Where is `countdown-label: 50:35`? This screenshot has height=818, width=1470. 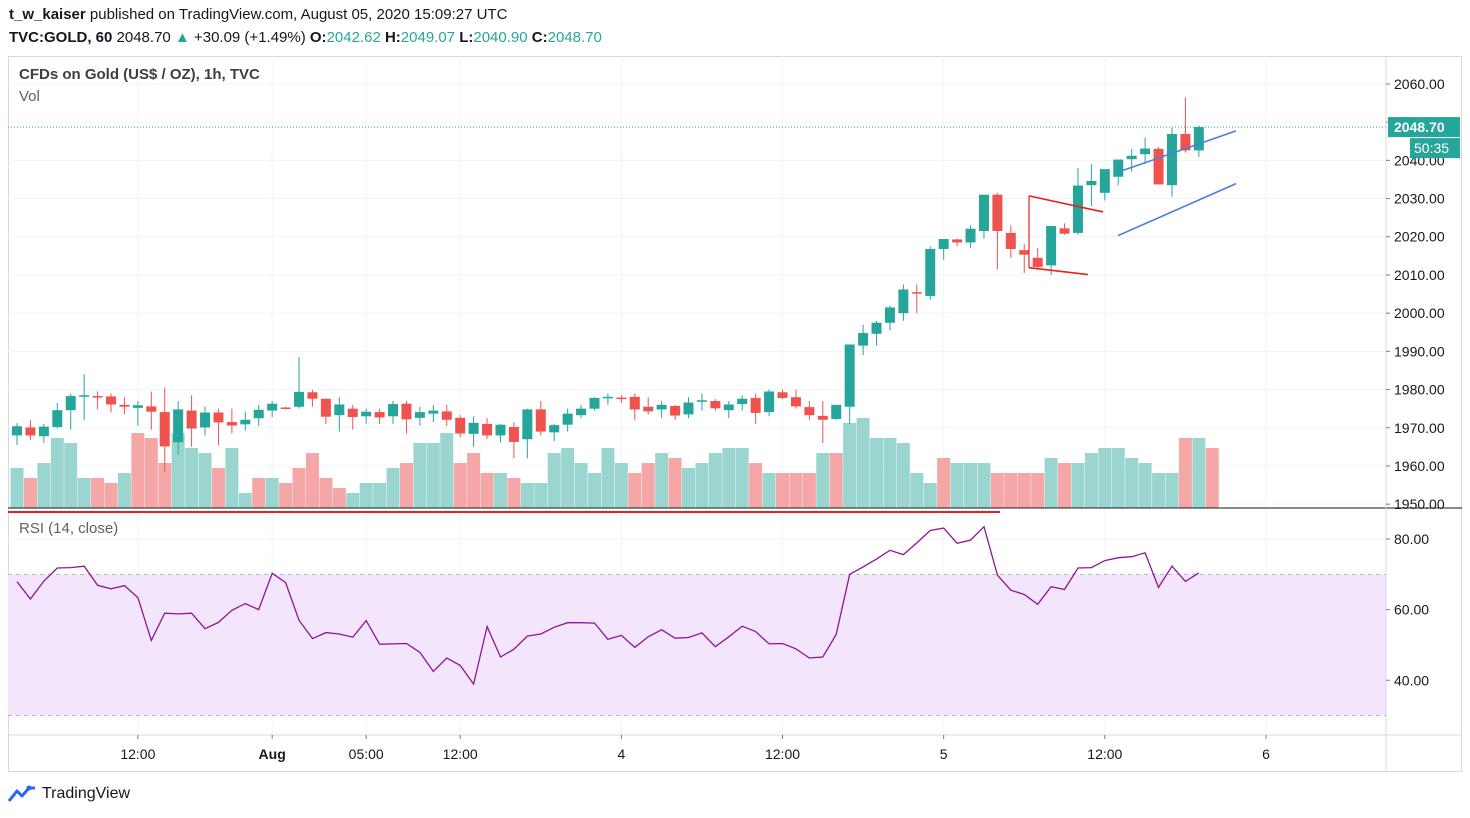
countdown-label: 50:35 is located at coordinates (1431, 148).